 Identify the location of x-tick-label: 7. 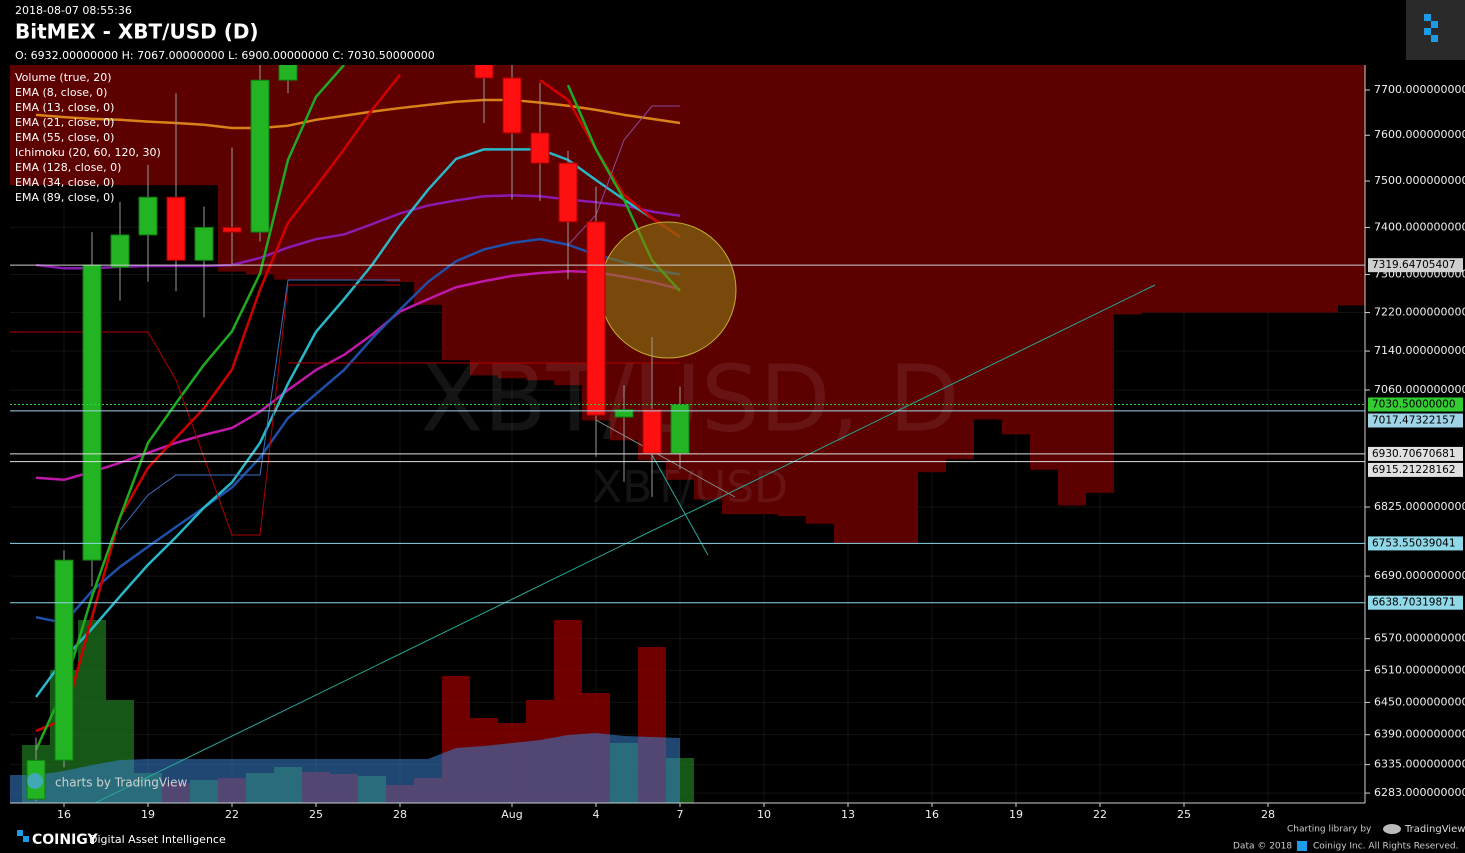
(680, 814).